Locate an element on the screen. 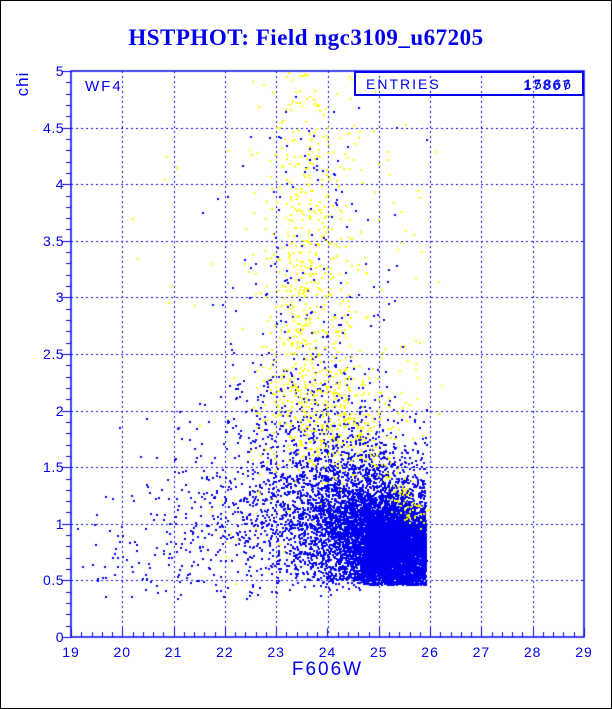 The image size is (612, 709). y-tick-label: 4 is located at coordinates (59, 184).